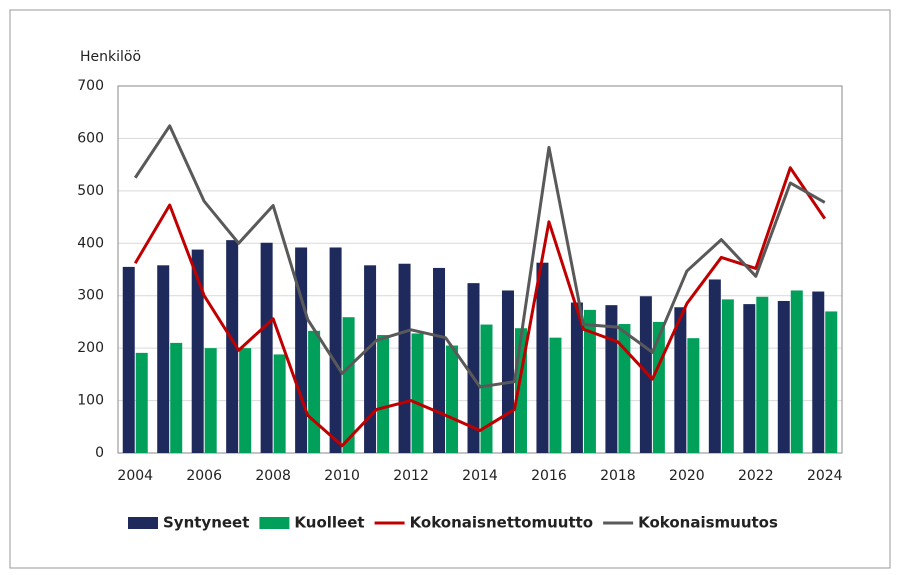 The image size is (901, 575). Describe the element at coordinates (825, 476) in the screenshot. I see `x-tick-label: 2024` at that location.